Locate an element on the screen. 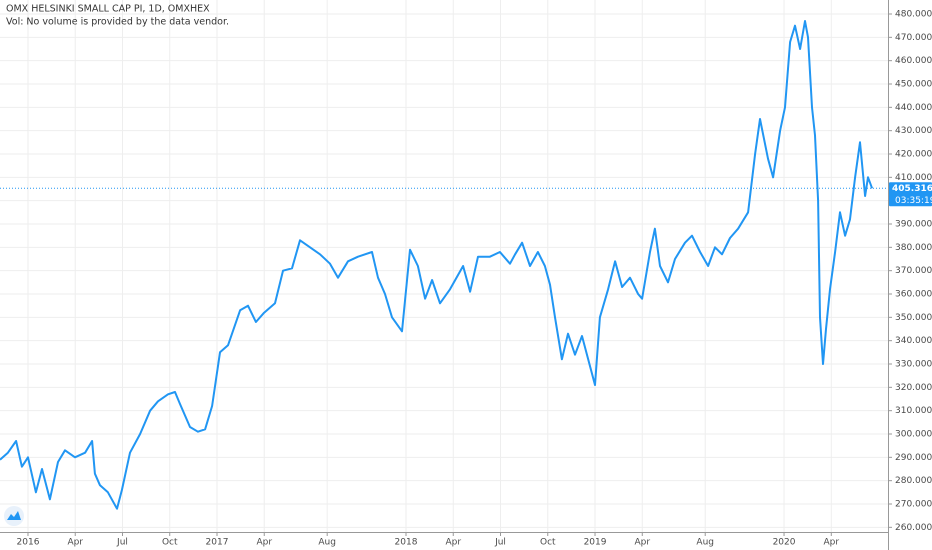 The height and width of the screenshot is (550, 932). y-tick-label: 340.00000 is located at coordinates (913, 341).